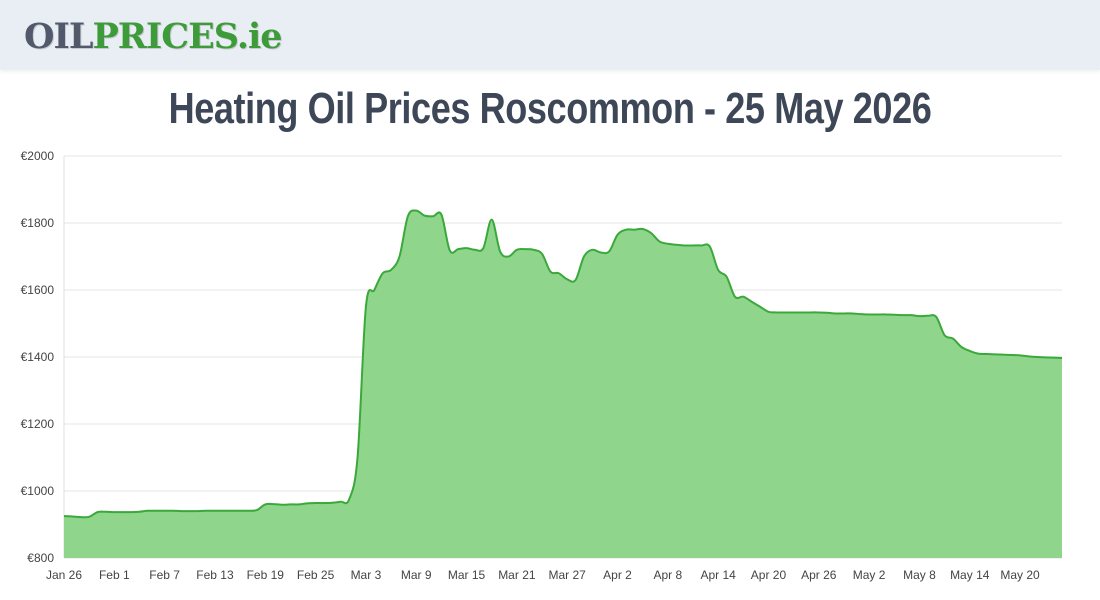 This screenshot has width=1100, height=600. I want to click on x-tick-label: Mar 21, so click(517, 575).